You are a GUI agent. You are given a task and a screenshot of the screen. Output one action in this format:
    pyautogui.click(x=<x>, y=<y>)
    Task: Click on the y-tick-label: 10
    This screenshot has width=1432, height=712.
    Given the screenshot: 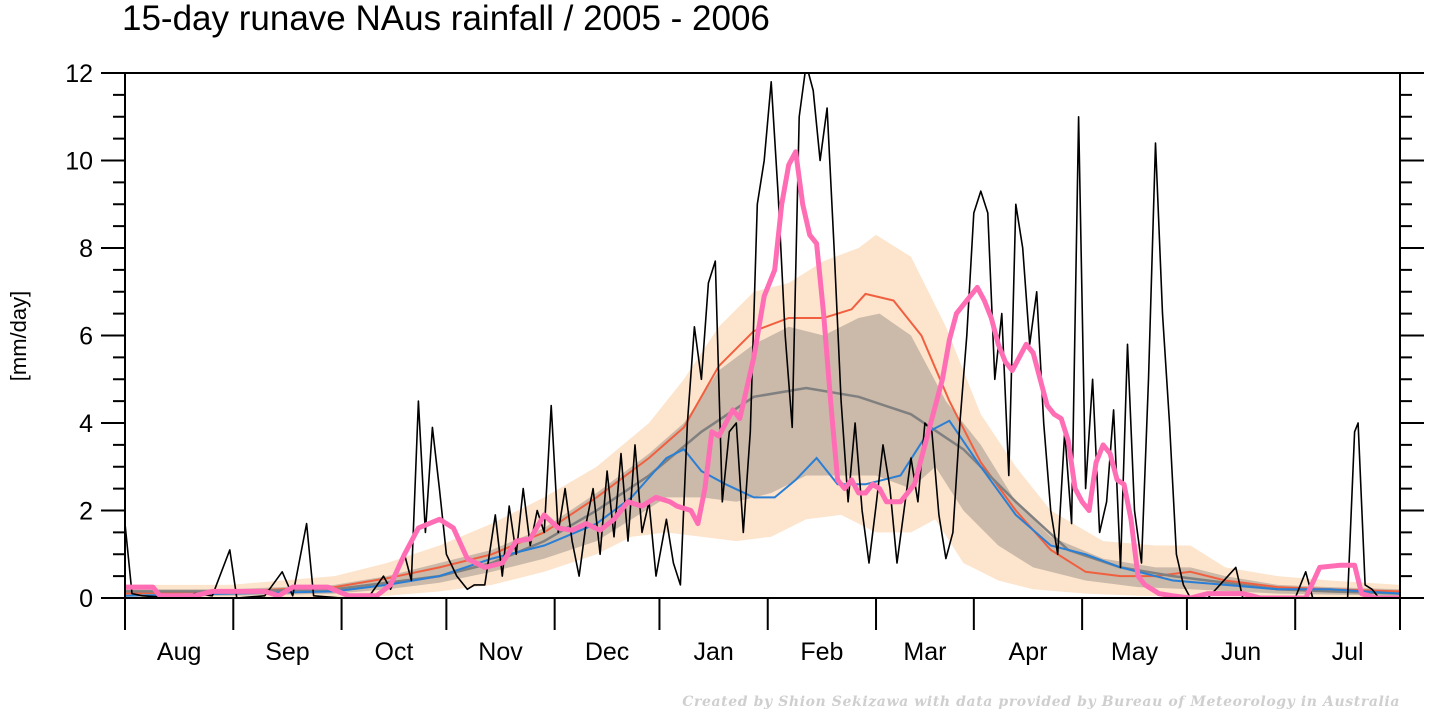 What is the action you would take?
    pyautogui.click(x=79, y=162)
    